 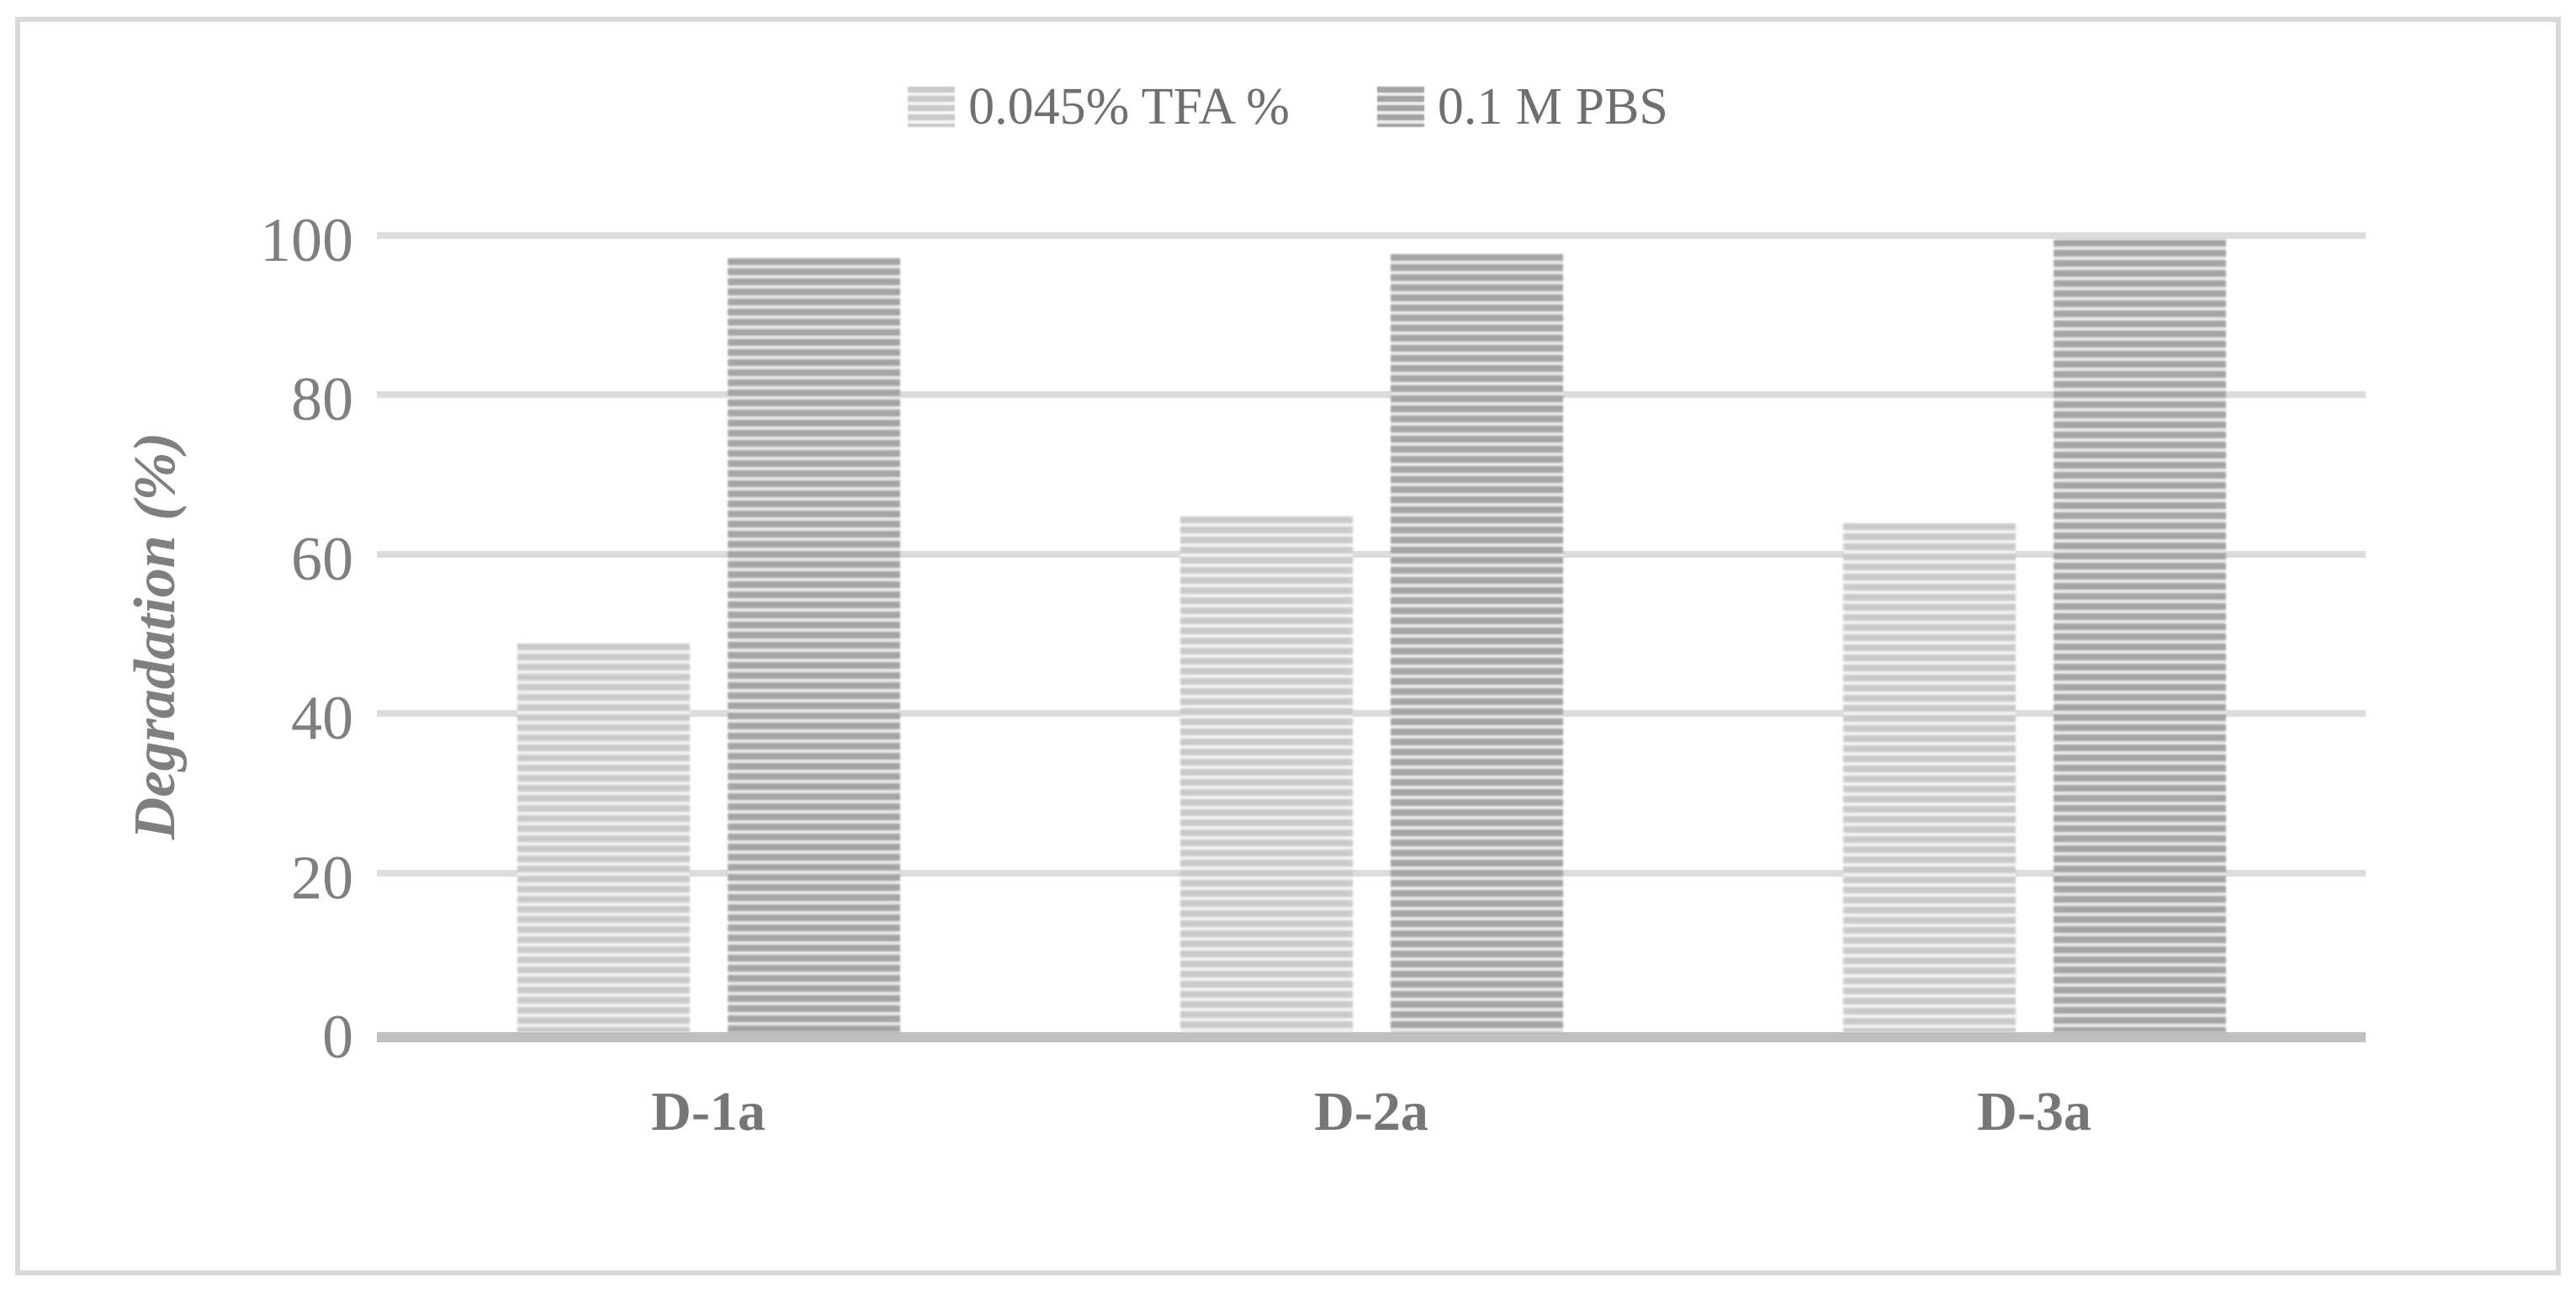 What do you see at coordinates (2139, 635) in the screenshot?
I see `bar-D-3a-pbs` at bounding box center [2139, 635].